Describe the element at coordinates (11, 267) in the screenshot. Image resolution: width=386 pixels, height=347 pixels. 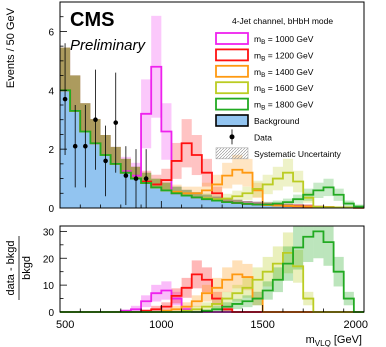
I see `ratio-y-label-numerator: data - bkgd` at that location.